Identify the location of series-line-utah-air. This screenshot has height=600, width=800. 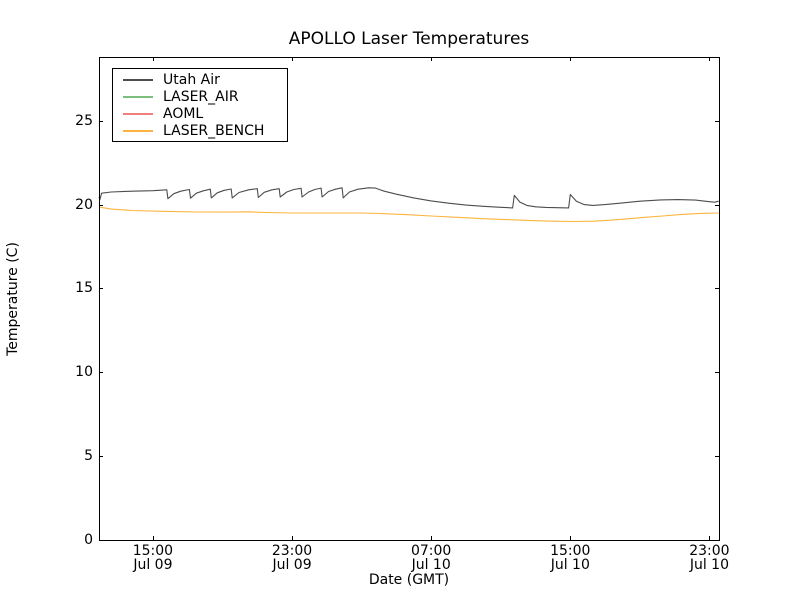
(408, 198).